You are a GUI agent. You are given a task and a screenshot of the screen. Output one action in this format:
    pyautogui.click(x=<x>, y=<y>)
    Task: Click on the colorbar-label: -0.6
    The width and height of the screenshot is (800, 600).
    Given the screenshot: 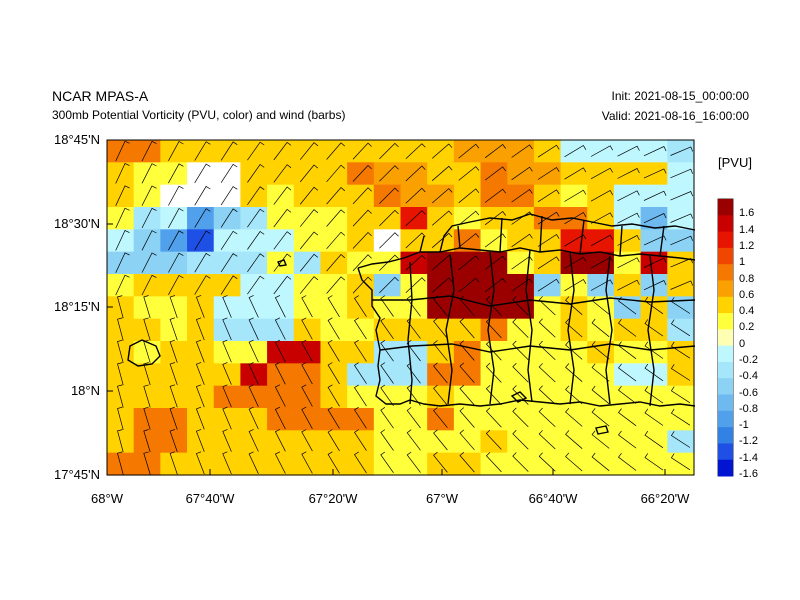 What is the action you would take?
    pyautogui.click(x=748, y=392)
    